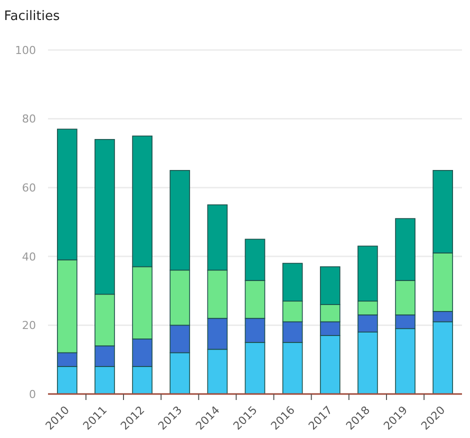 The image size is (470, 438). Describe the element at coordinates (32, 16) in the screenshot. I see `y-axis-title: Facilities` at that location.